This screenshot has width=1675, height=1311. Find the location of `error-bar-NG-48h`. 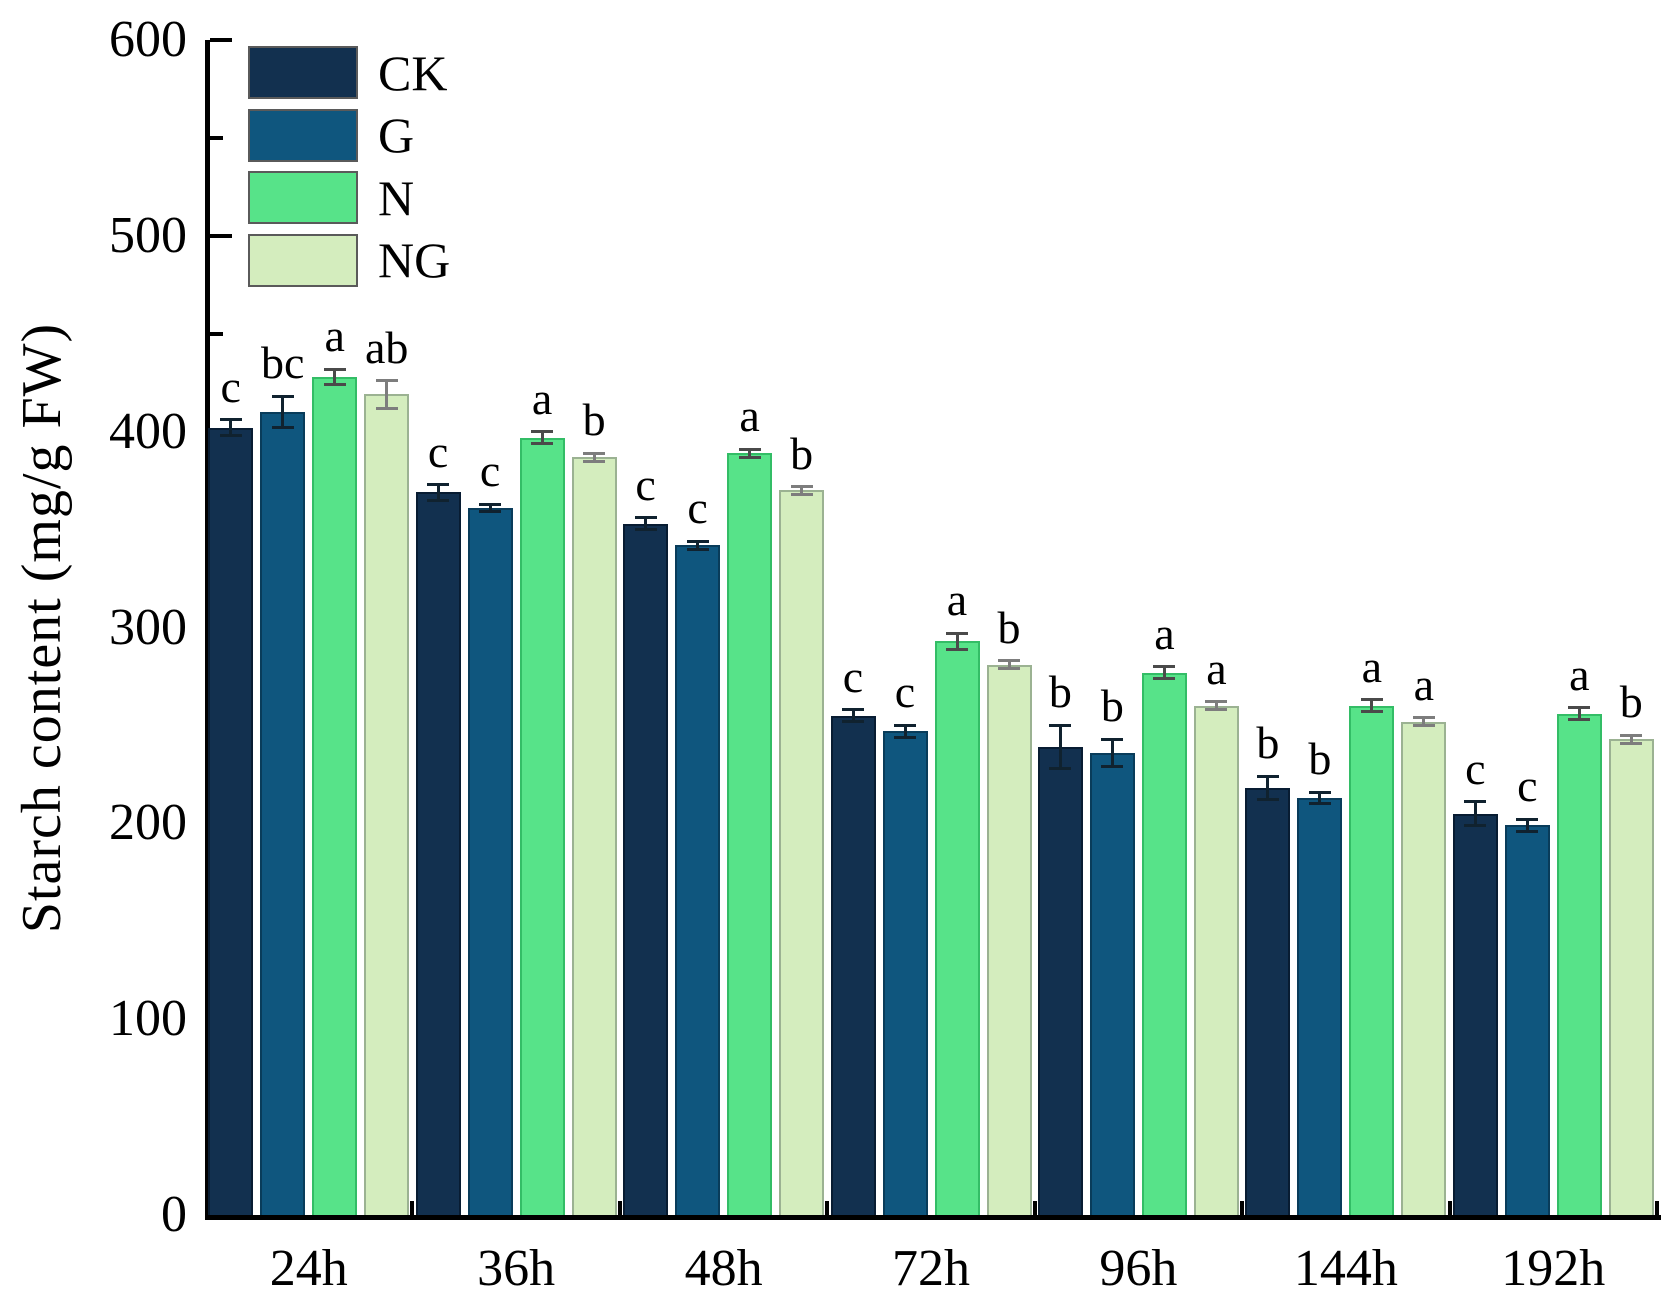

error-bar-NG-48h is located at coordinates (802, 490).